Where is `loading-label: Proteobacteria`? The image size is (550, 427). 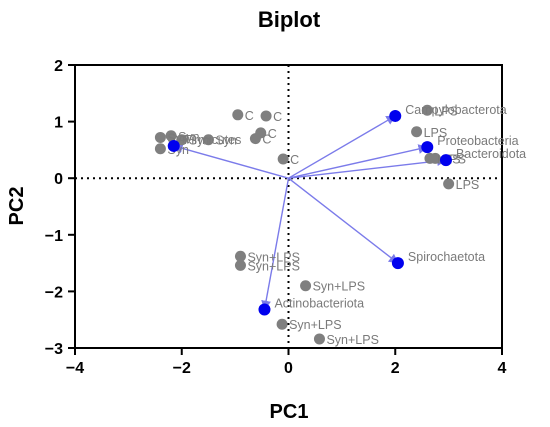
loading-label: Proteobacteria is located at coordinates (477, 141).